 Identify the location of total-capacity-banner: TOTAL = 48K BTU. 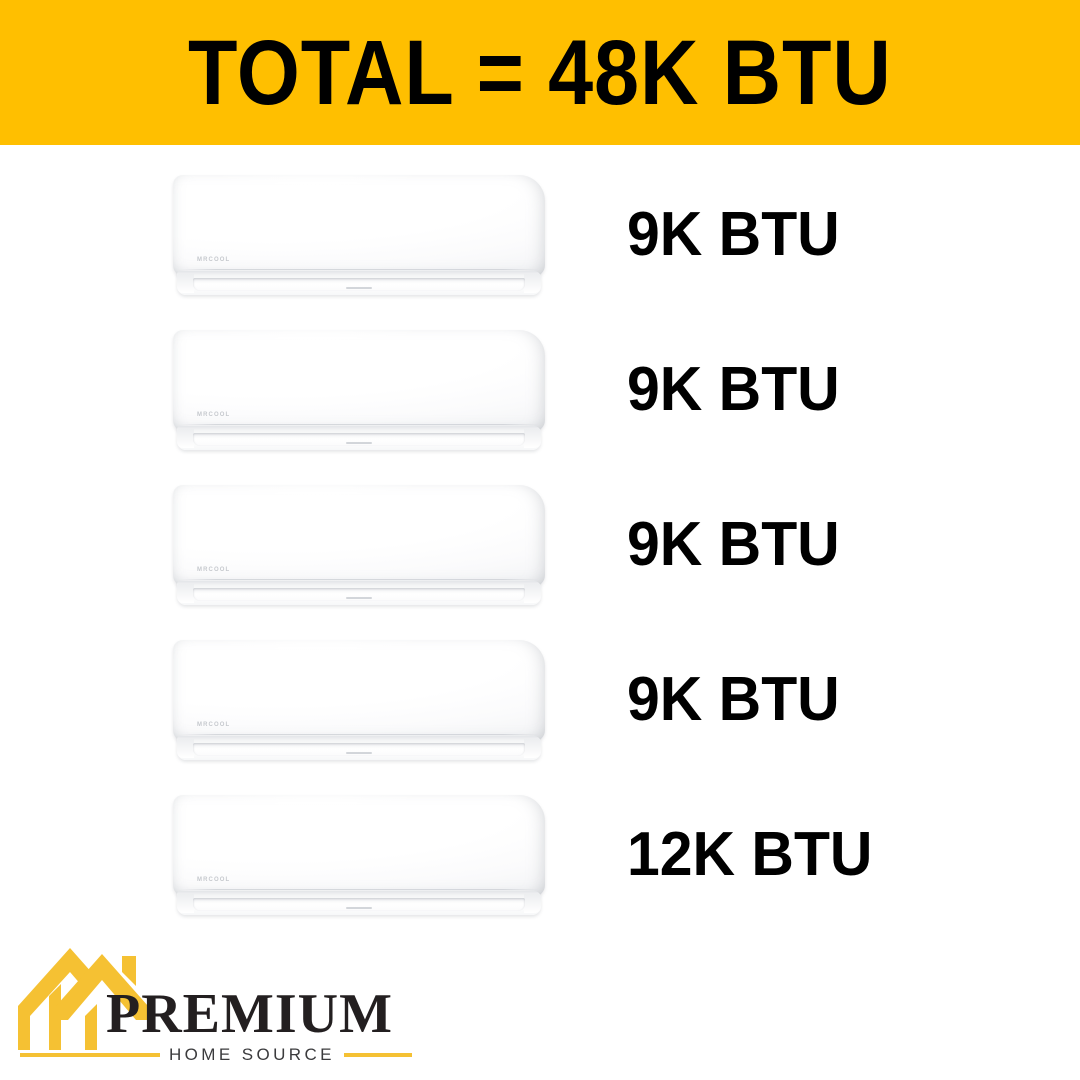
(540, 72).